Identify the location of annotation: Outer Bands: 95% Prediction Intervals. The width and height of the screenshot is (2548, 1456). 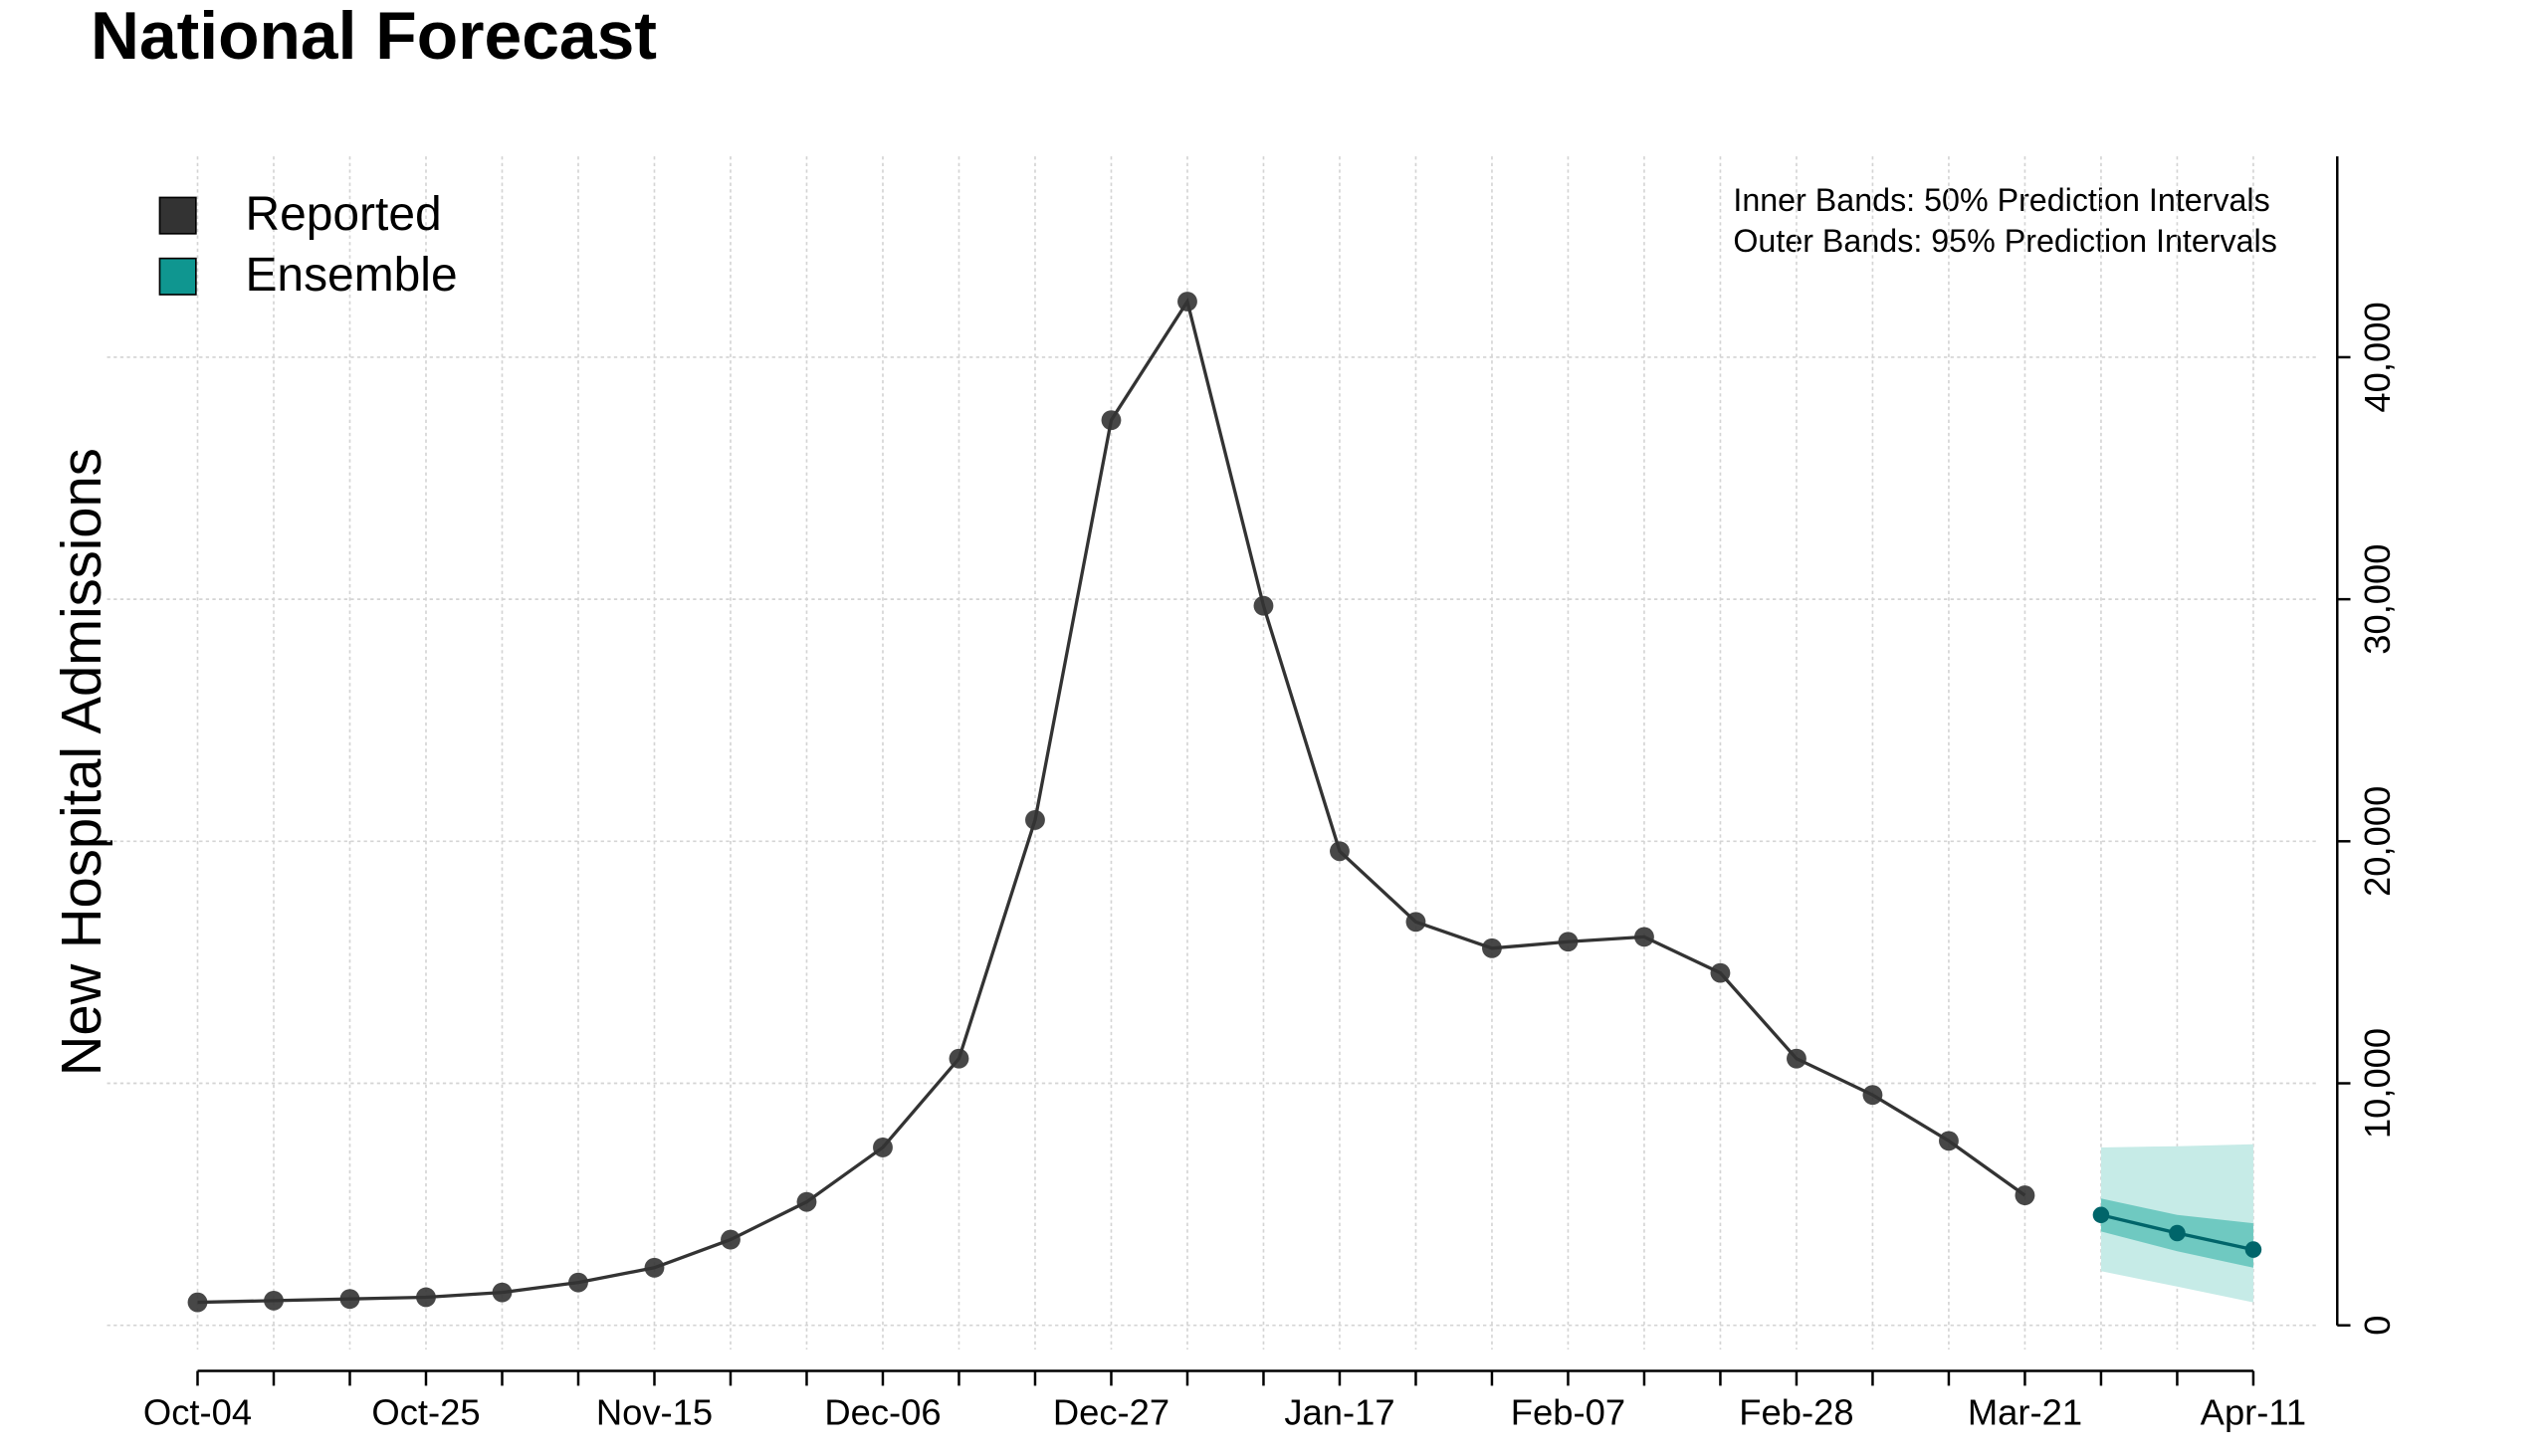
(2004, 241).